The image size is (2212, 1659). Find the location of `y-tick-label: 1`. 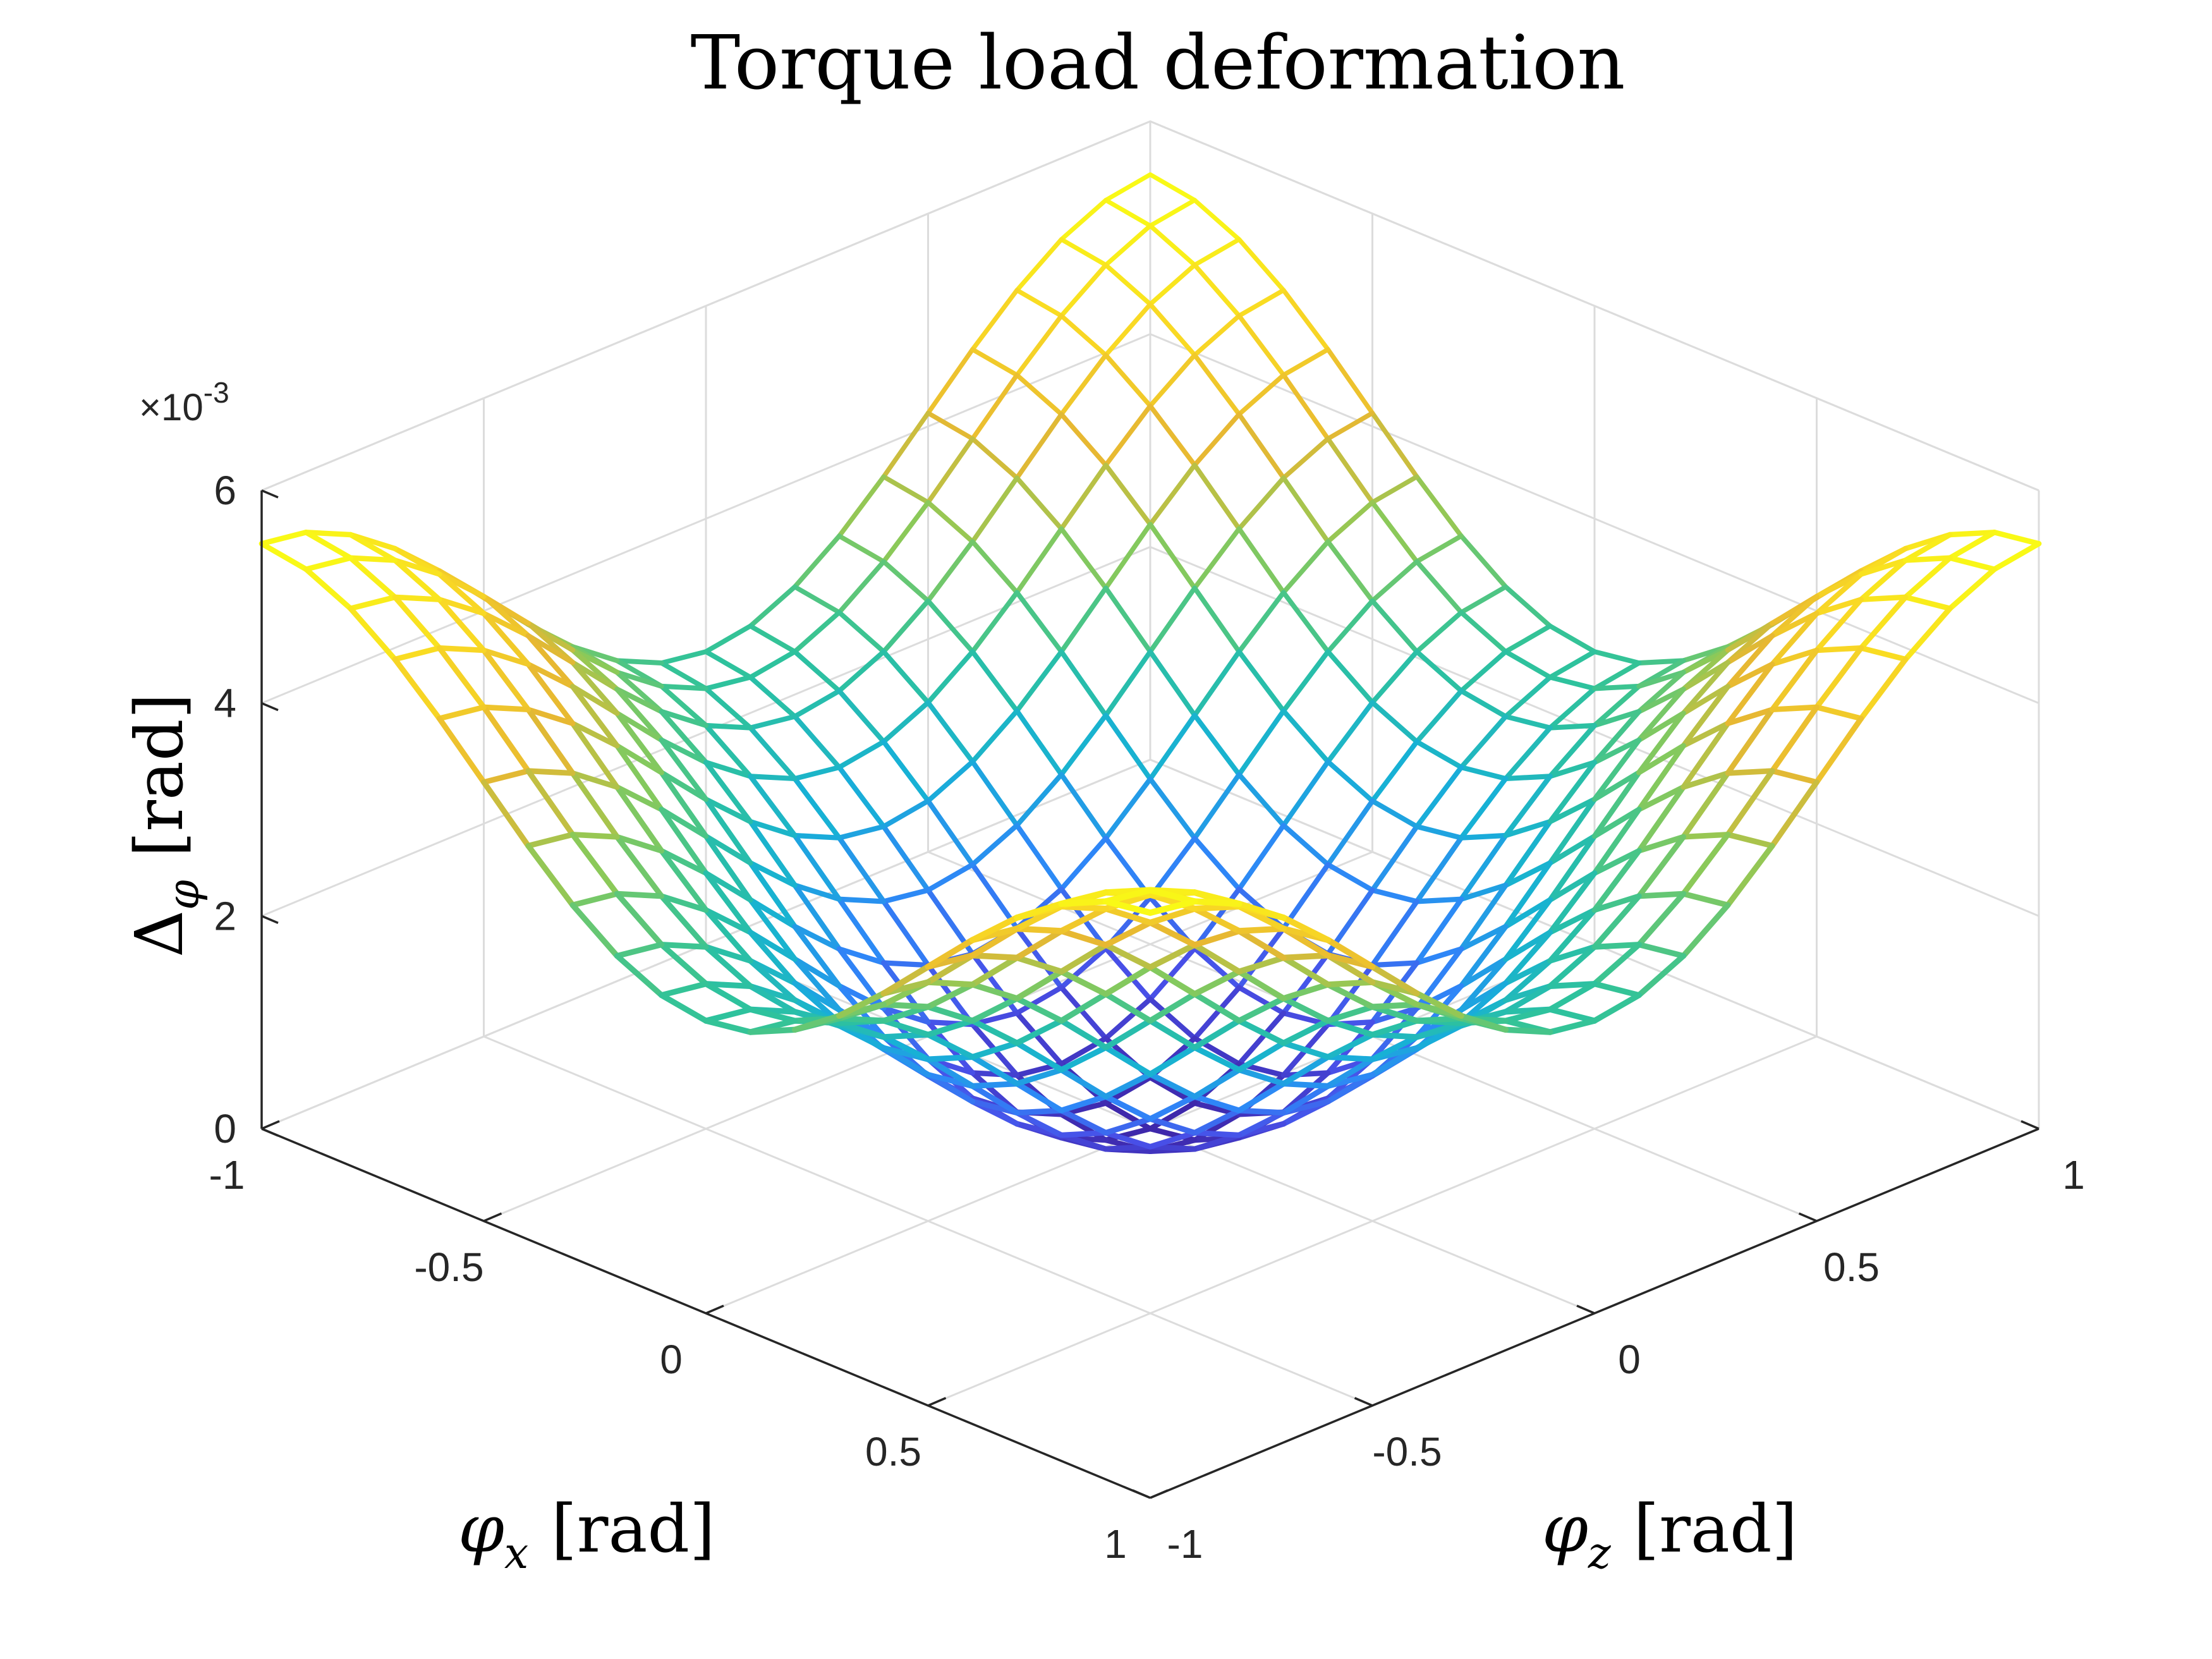

y-tick-label: 1 is located at coordinates (2073, 1175).